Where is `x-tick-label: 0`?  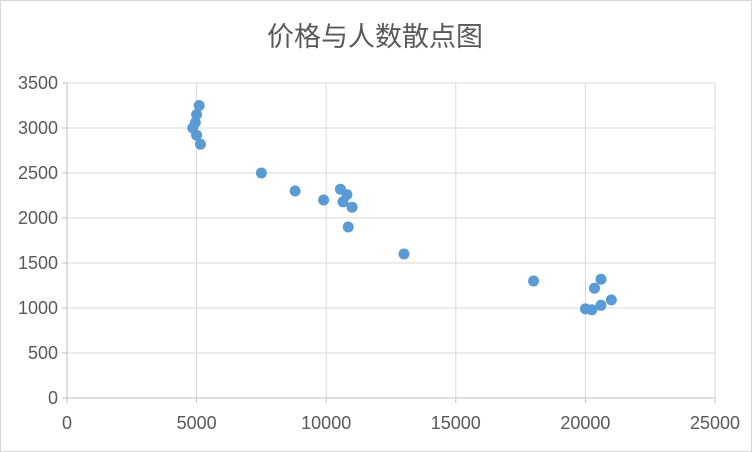 x-tick-label: 0 is located at coordinates (67, 423).